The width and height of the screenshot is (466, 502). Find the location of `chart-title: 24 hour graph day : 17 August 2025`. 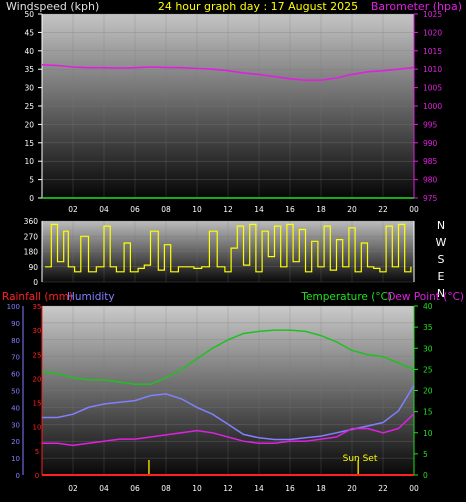

chart-title: 24 hour graph day : 17 August 2025 is located at coordinates (258, 6).